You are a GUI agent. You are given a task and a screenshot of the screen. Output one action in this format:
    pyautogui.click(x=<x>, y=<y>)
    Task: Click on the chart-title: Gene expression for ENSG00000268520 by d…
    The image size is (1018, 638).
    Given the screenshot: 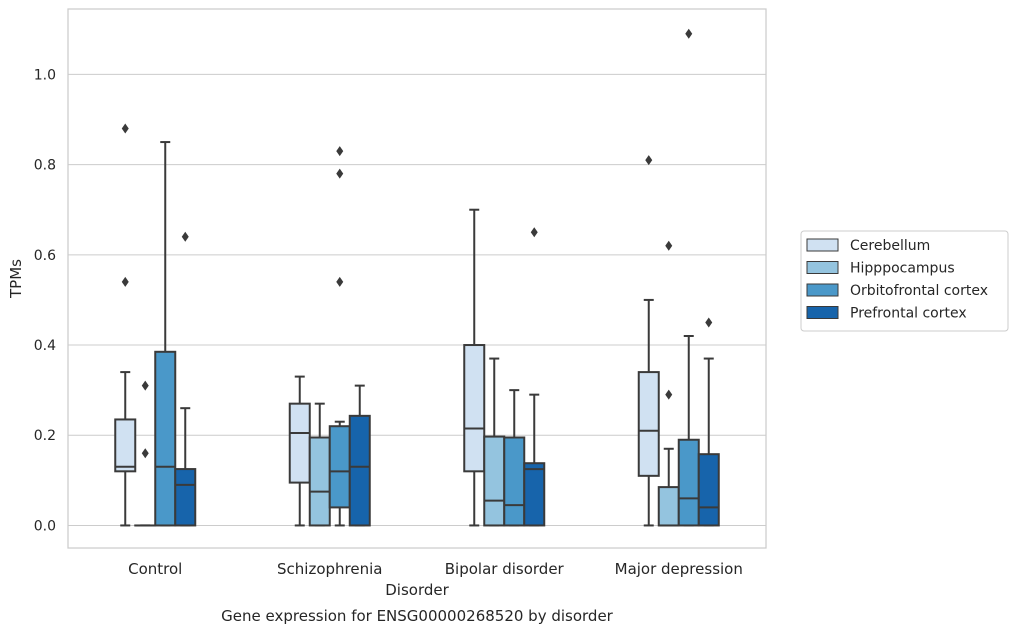 What is the action you would take?
    pyautogui.click(x=417, y=616)
    